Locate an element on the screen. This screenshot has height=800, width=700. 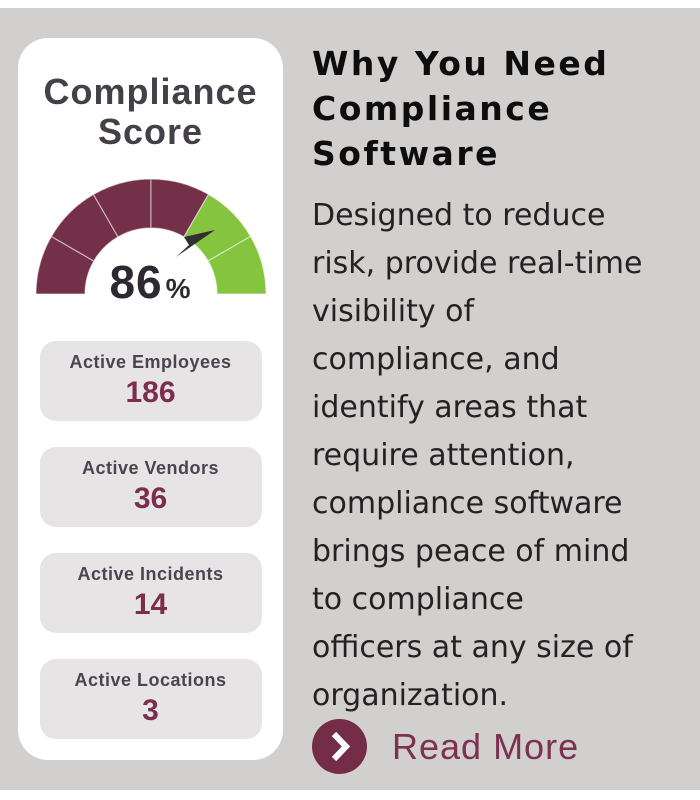
stat-label: Active Employees is located at coordinates (150, 362).